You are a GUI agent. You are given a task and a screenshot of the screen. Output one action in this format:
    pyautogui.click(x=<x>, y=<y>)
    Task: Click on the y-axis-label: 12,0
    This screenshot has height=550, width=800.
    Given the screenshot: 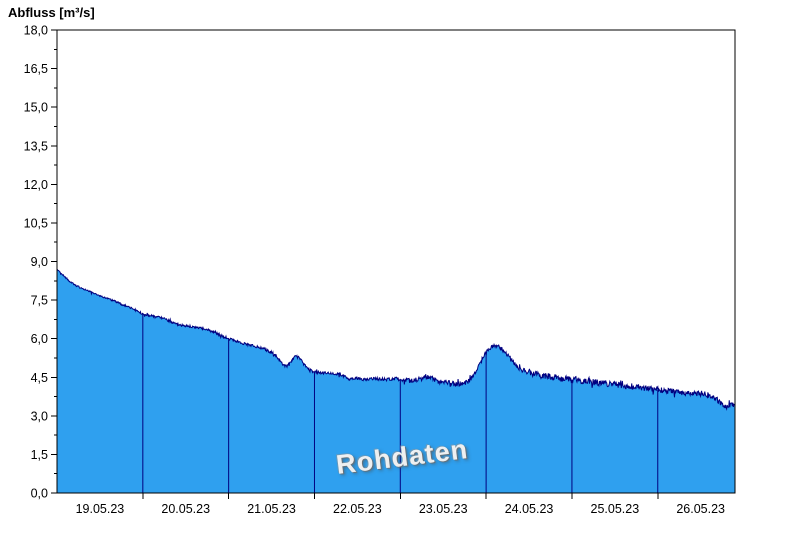 What is the action you would take?
    pyautogui.click(x=36, y=185)
    